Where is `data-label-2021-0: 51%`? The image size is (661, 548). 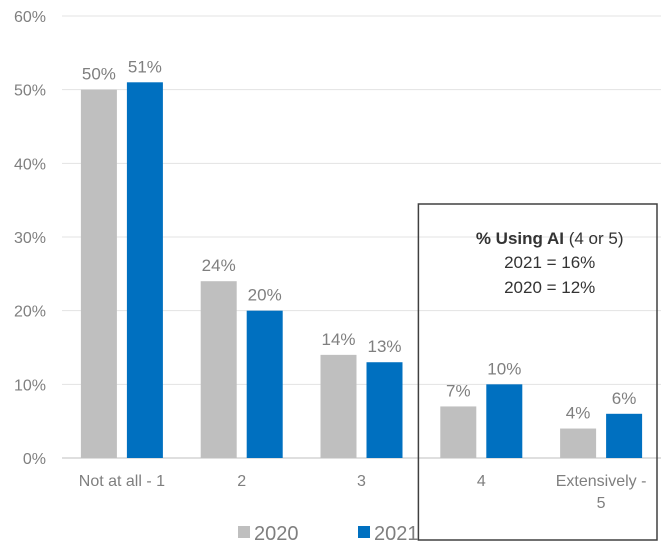 data-label-2021-0: 51% is located at coordinates (145, 66).